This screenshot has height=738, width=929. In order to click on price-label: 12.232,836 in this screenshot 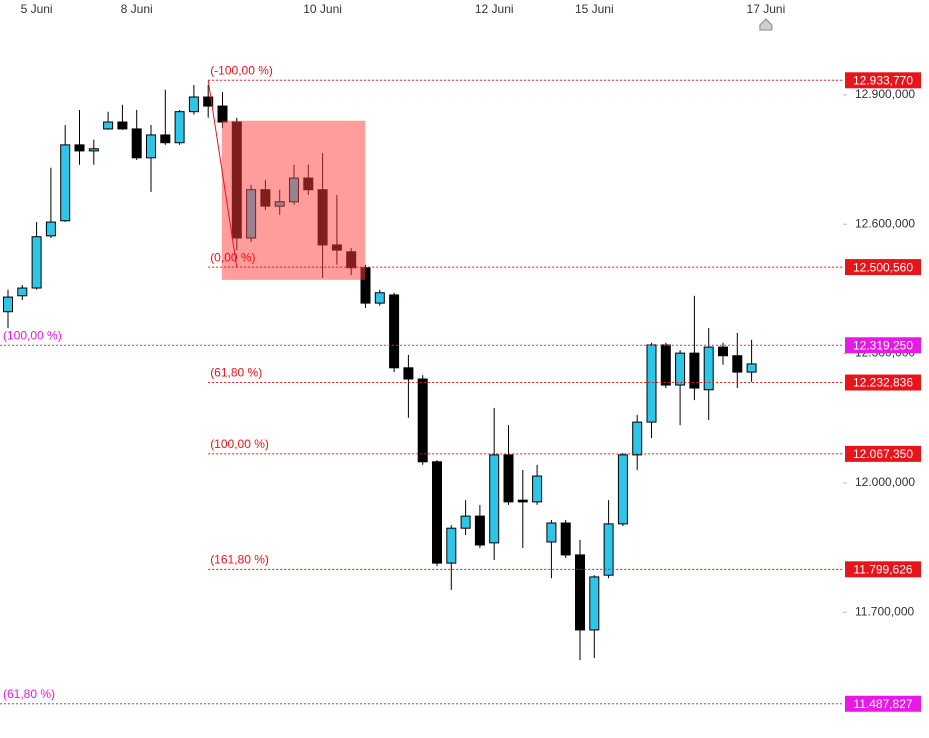, I will do `click(883, 383)`.